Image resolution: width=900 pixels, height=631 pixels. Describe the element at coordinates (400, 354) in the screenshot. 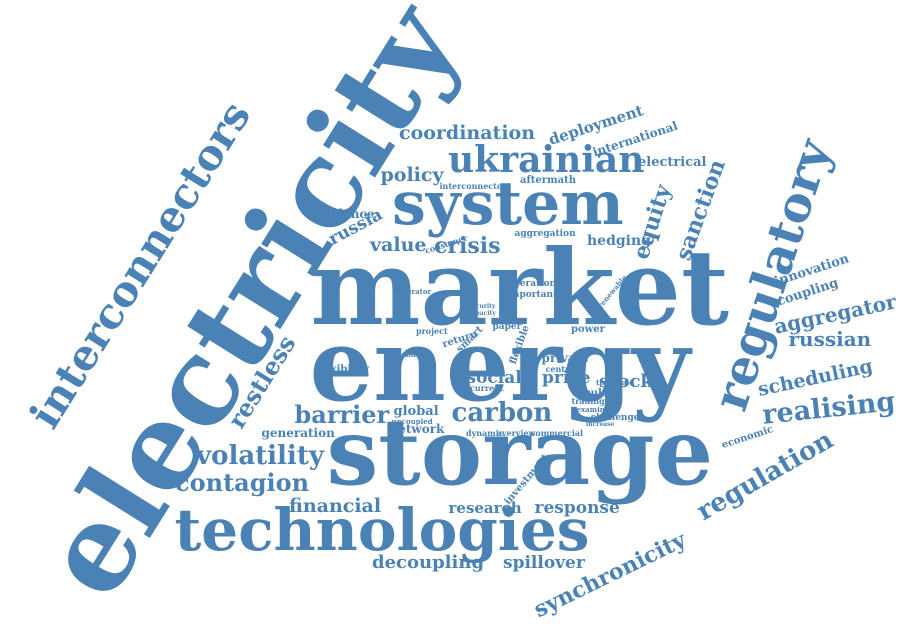

I see `word-demand: demand` at that location.